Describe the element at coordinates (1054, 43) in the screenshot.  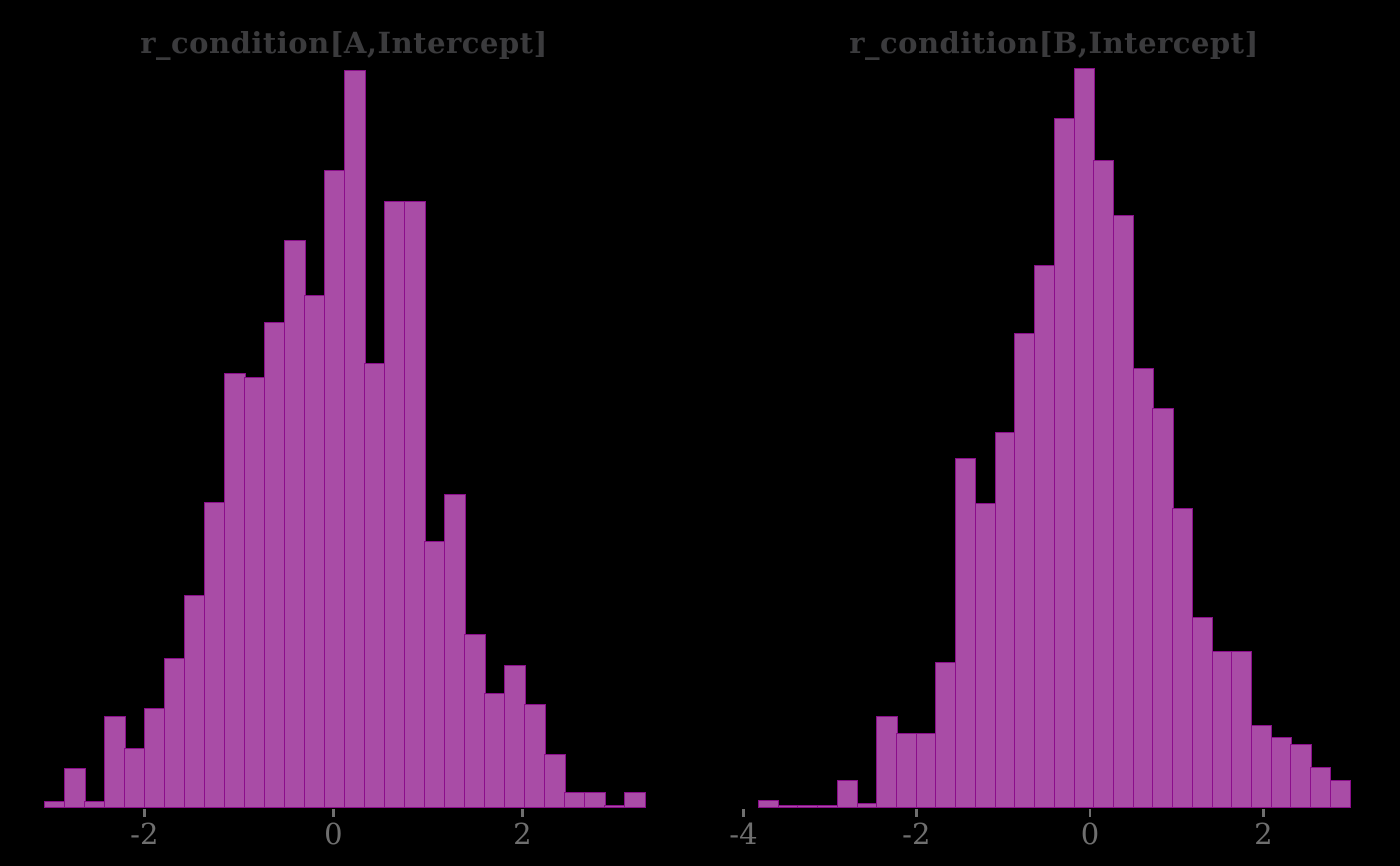
I see `subplot-title-b: r_condition[B,Intercept]` at that location.